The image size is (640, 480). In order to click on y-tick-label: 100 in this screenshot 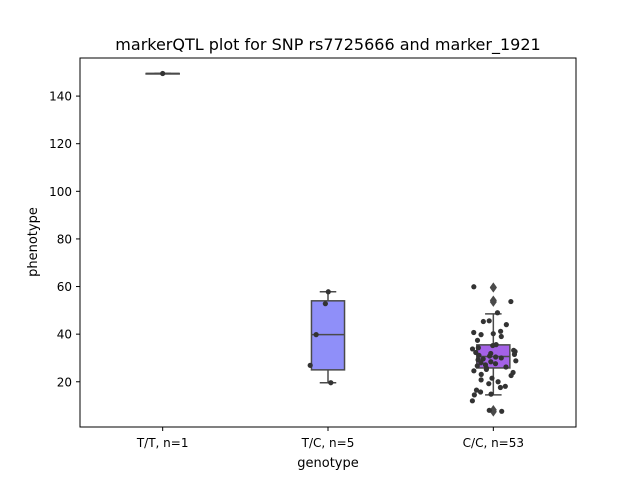, I will do `click(60, 192)`.